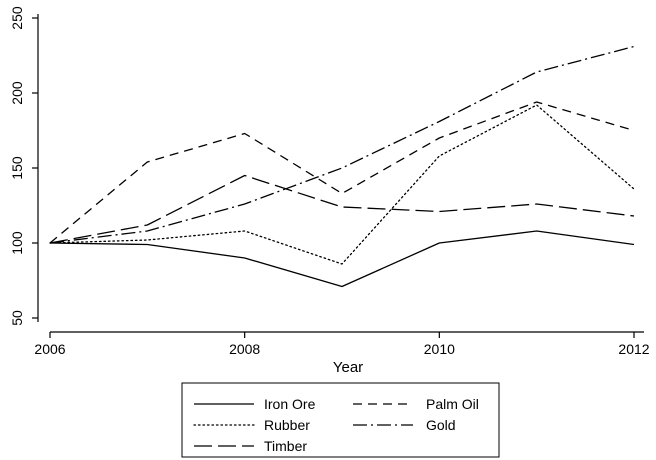  I want to click on x-tick-label: 2006, so click(49, 349).